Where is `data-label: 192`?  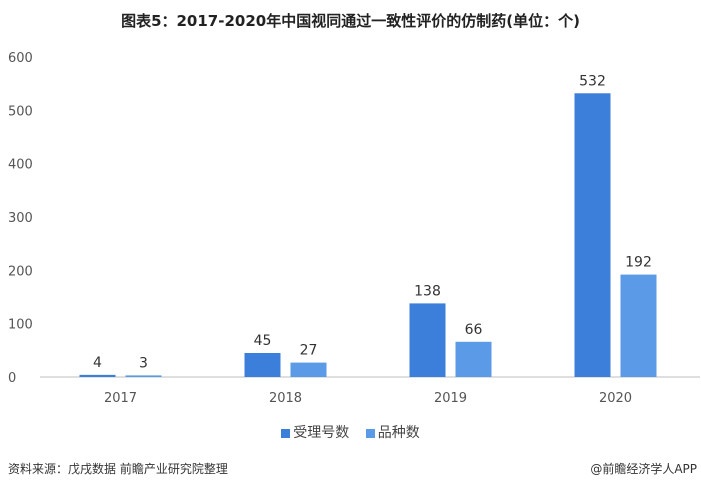
data-label: 192 is located at coordinates (638, 263).